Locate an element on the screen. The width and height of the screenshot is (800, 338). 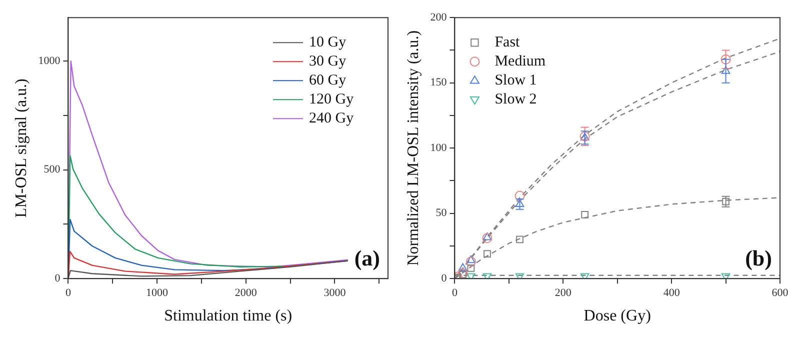
x-tick-label: 200 is located at coordinates (563, 293).